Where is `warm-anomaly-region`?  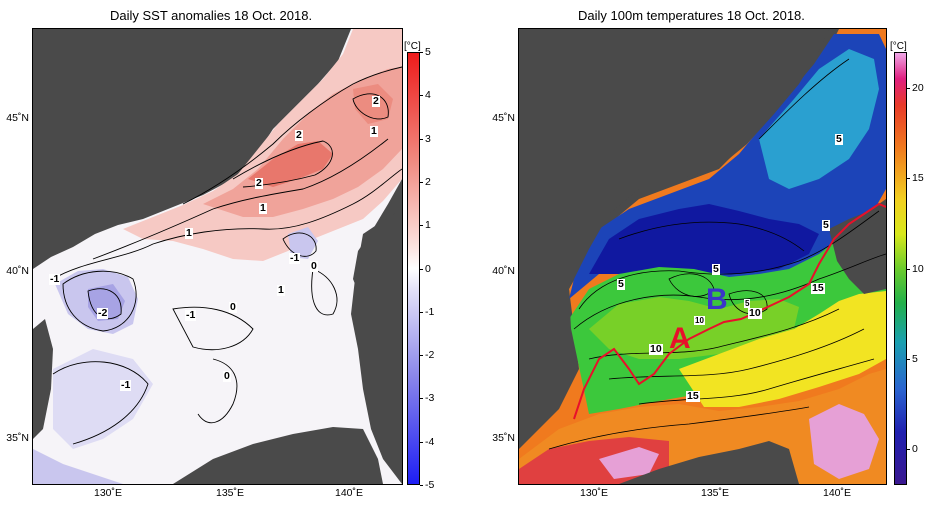
warm-anomaly-region is located at coordinates (262, 145).